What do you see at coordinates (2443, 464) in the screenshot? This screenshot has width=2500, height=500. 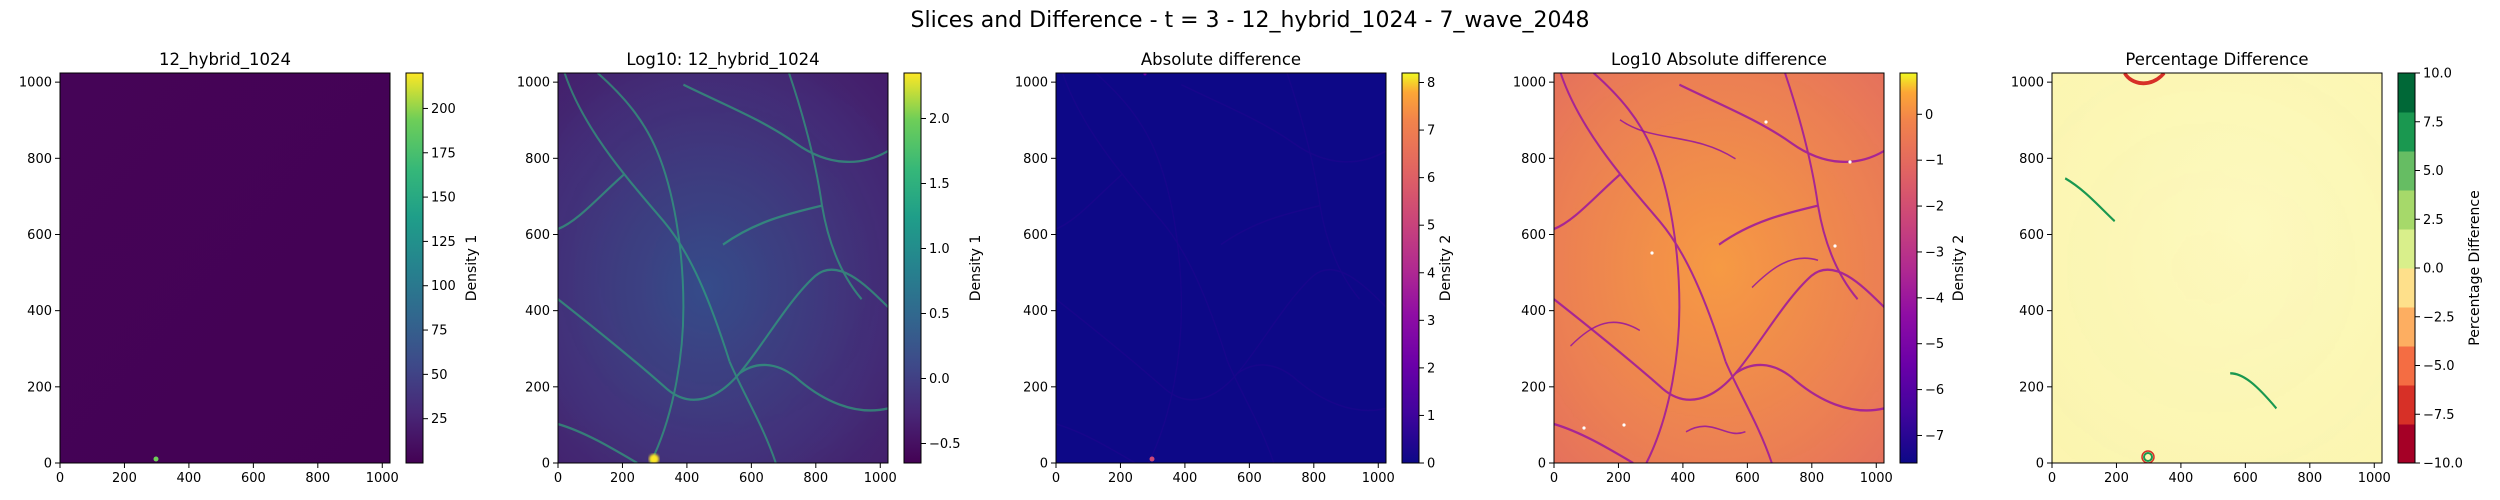 I see `panel-5-colorbar-tick-label: −10.0` at bounding box center [2443, 464].